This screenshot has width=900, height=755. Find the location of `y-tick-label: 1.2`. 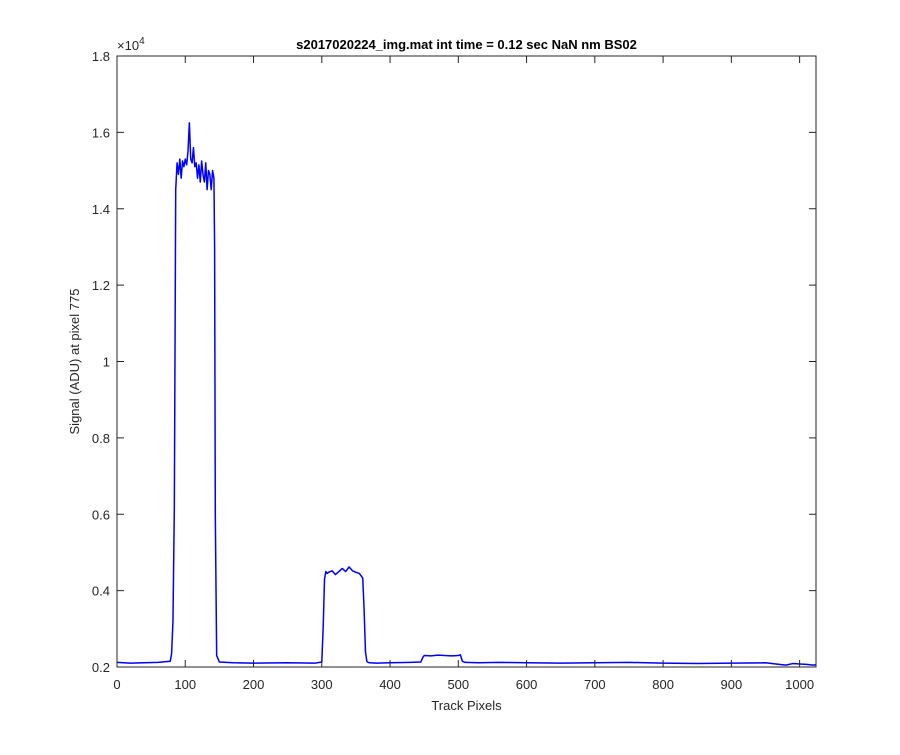

y-tick-label: 1.2 is located at coordinates (101, 285).